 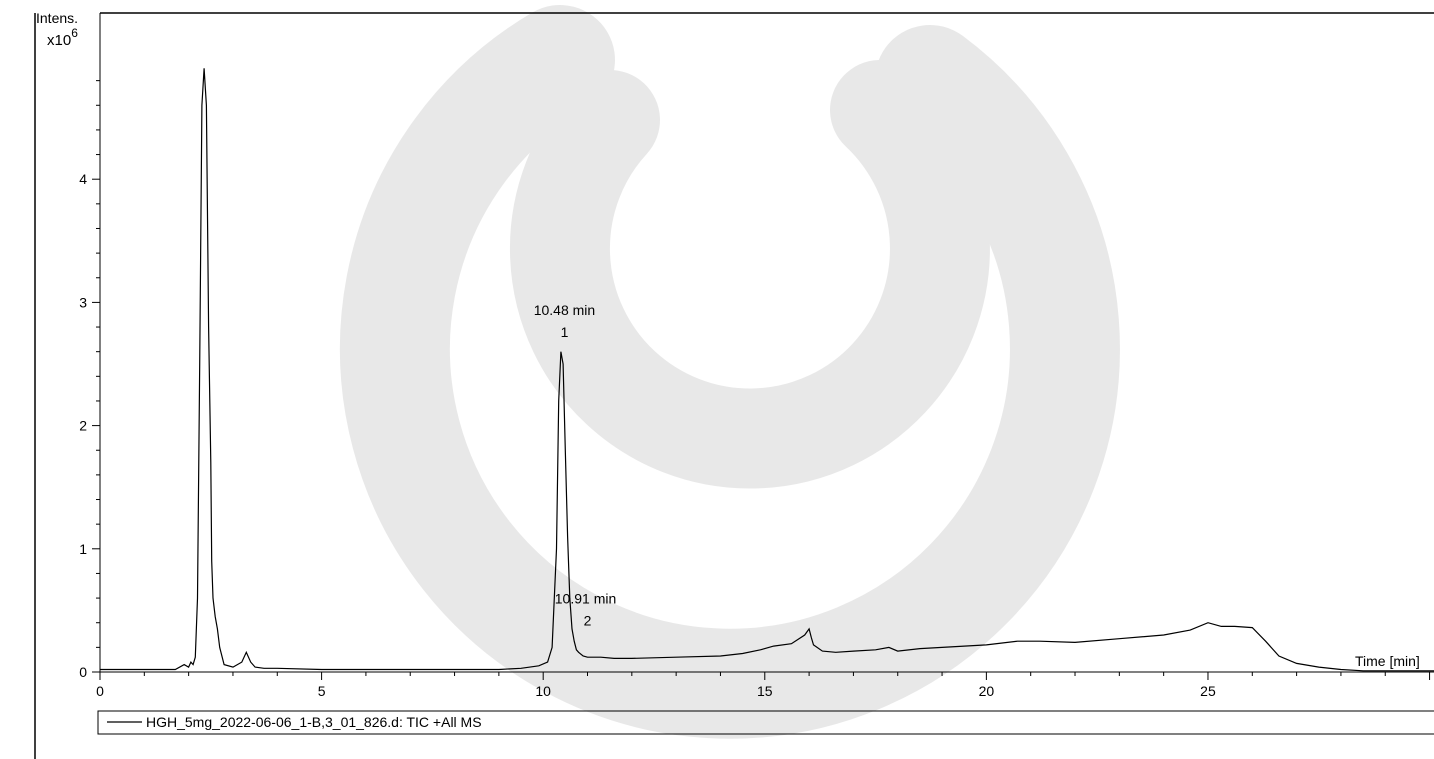 What do you see at coordinates (1387, 661) in the screenshot?
I see `x-axis-title: Time [min]` at bounding box center [1387, 661].